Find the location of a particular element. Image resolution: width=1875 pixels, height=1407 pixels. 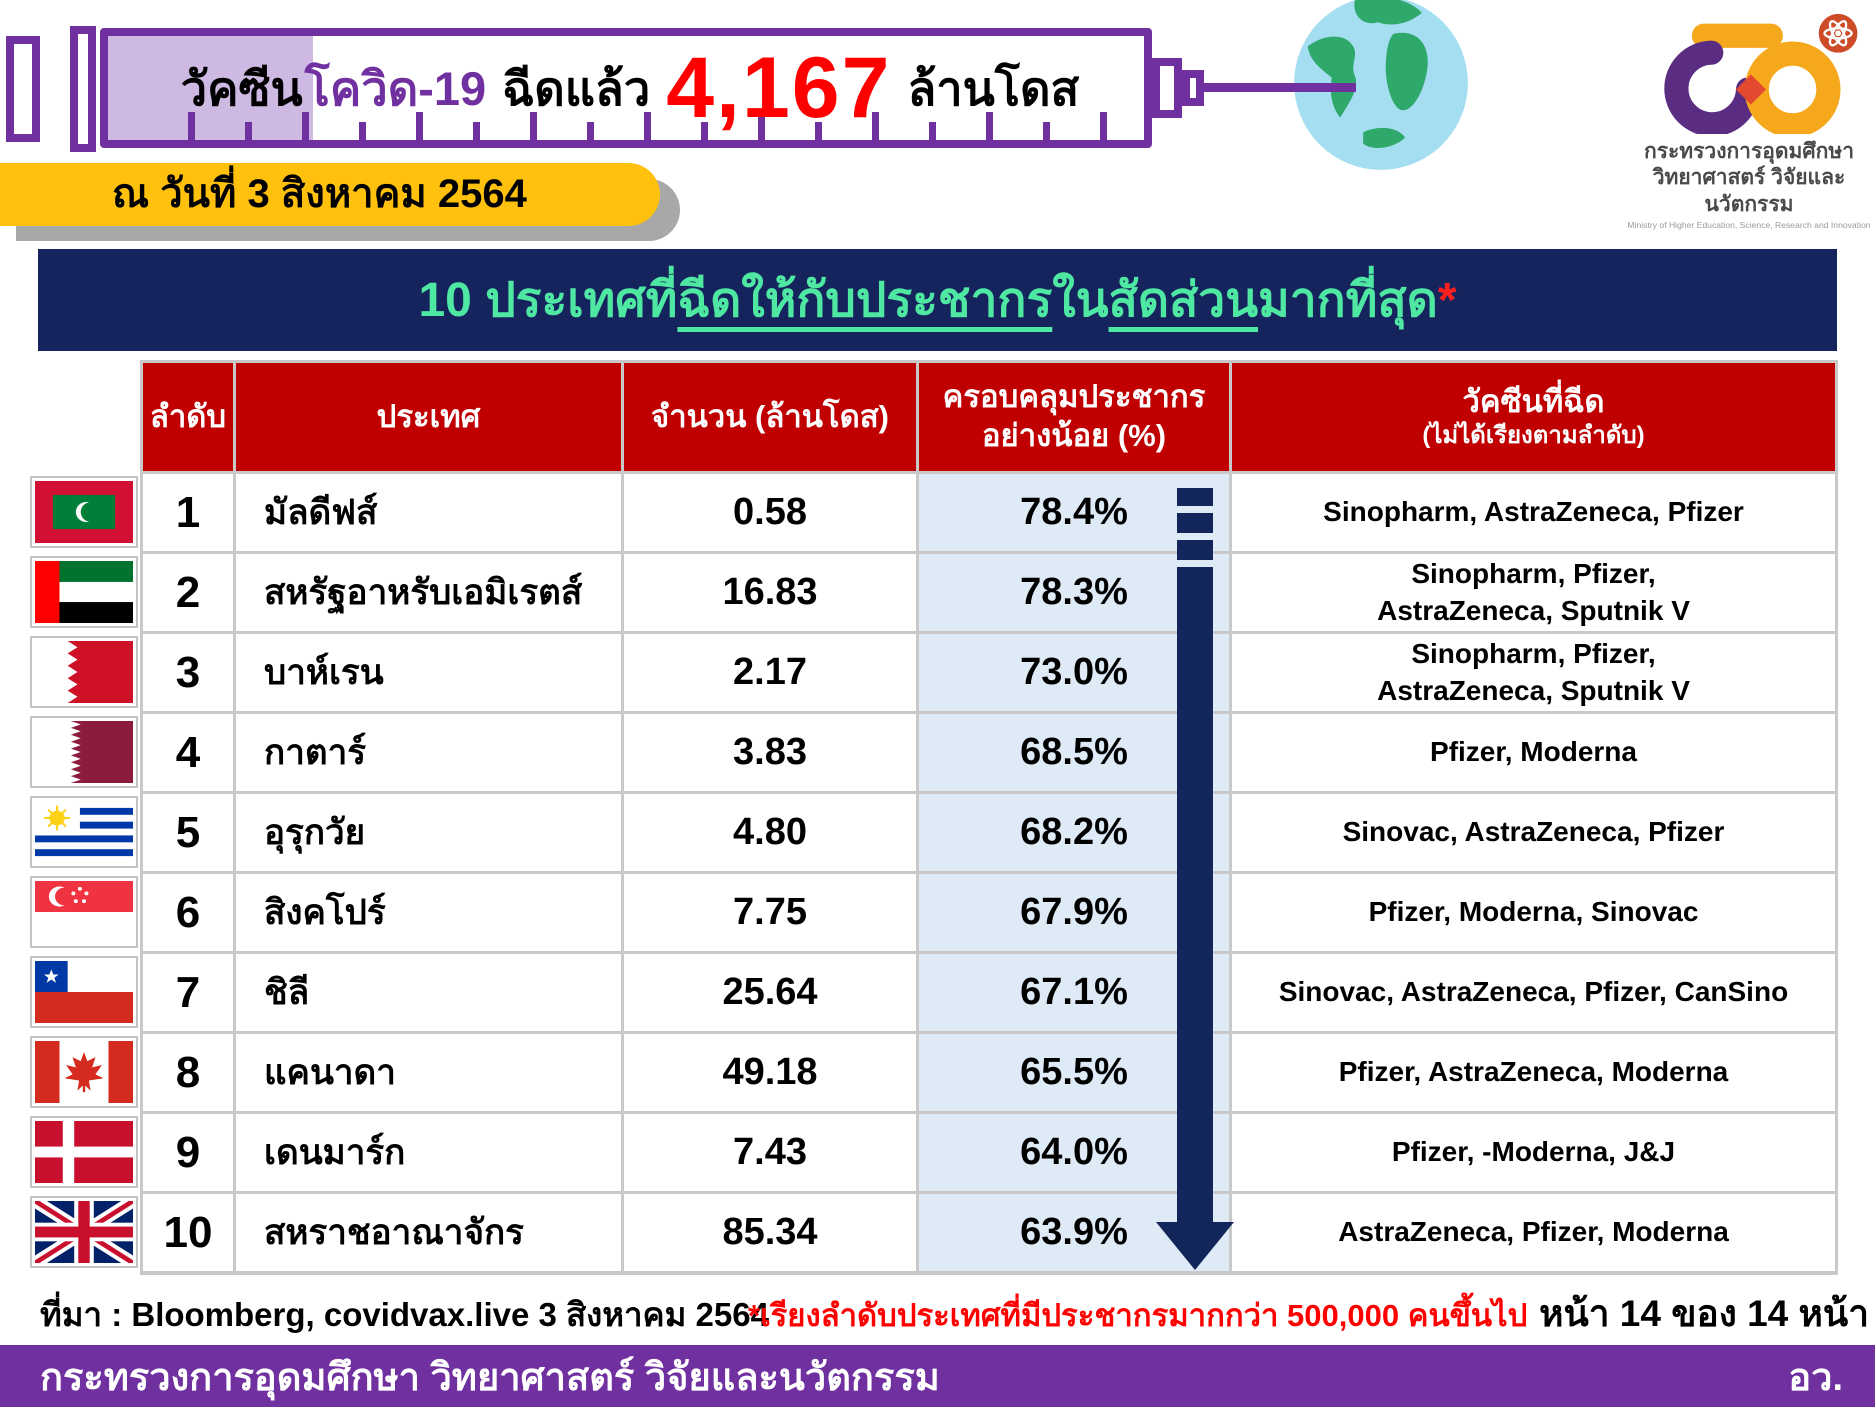

globe-earth-icon is located at coordinates (1381, 85).